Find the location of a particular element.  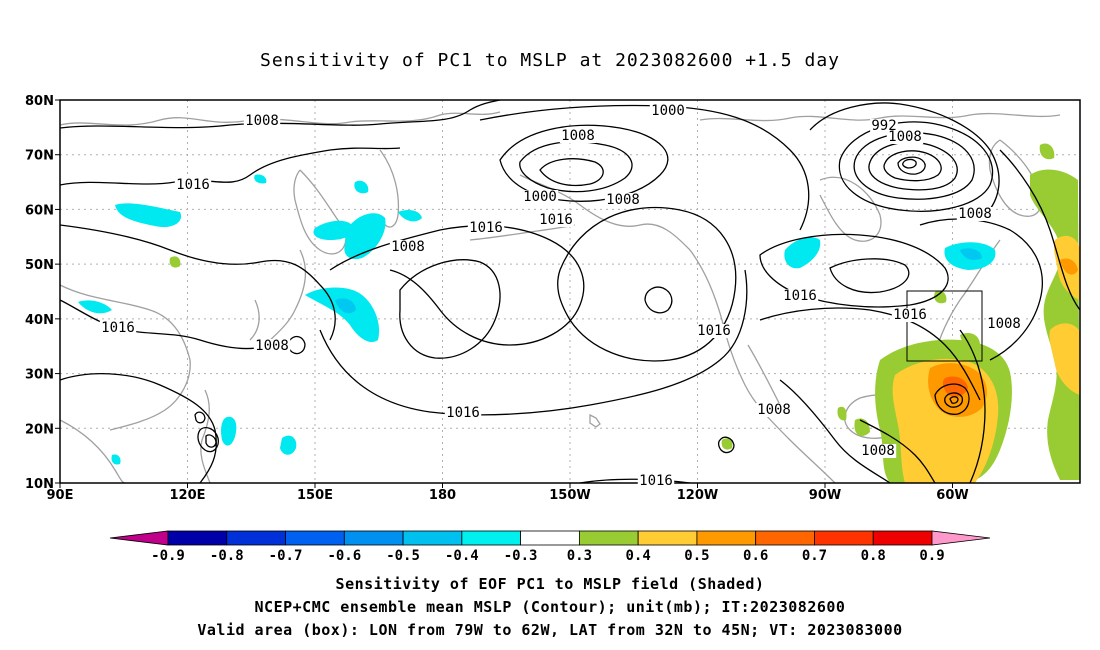

contour-label: 1000 is located at coordinates (668, 111).